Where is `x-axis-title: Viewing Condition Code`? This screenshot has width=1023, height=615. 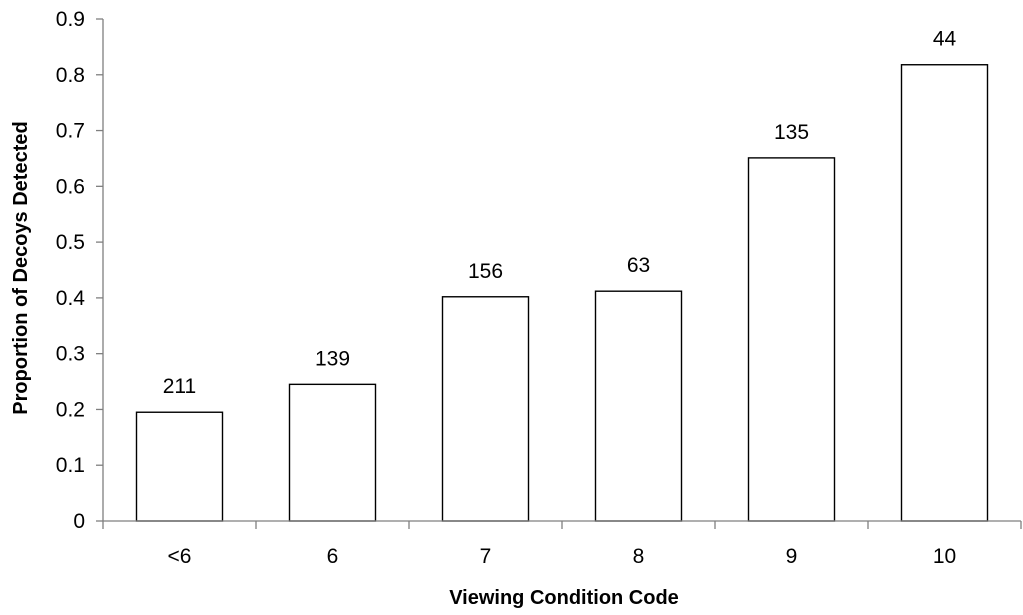 x-axis-title: Viewing Condition Code is located at coordinates (564, 598).